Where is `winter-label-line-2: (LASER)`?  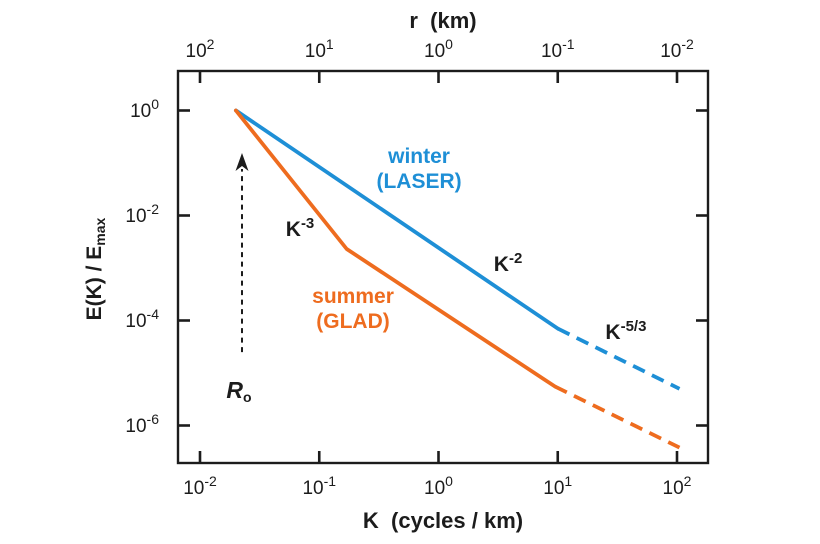 winter-label-line-2: (LASER) is located at coordinates (418, 181).